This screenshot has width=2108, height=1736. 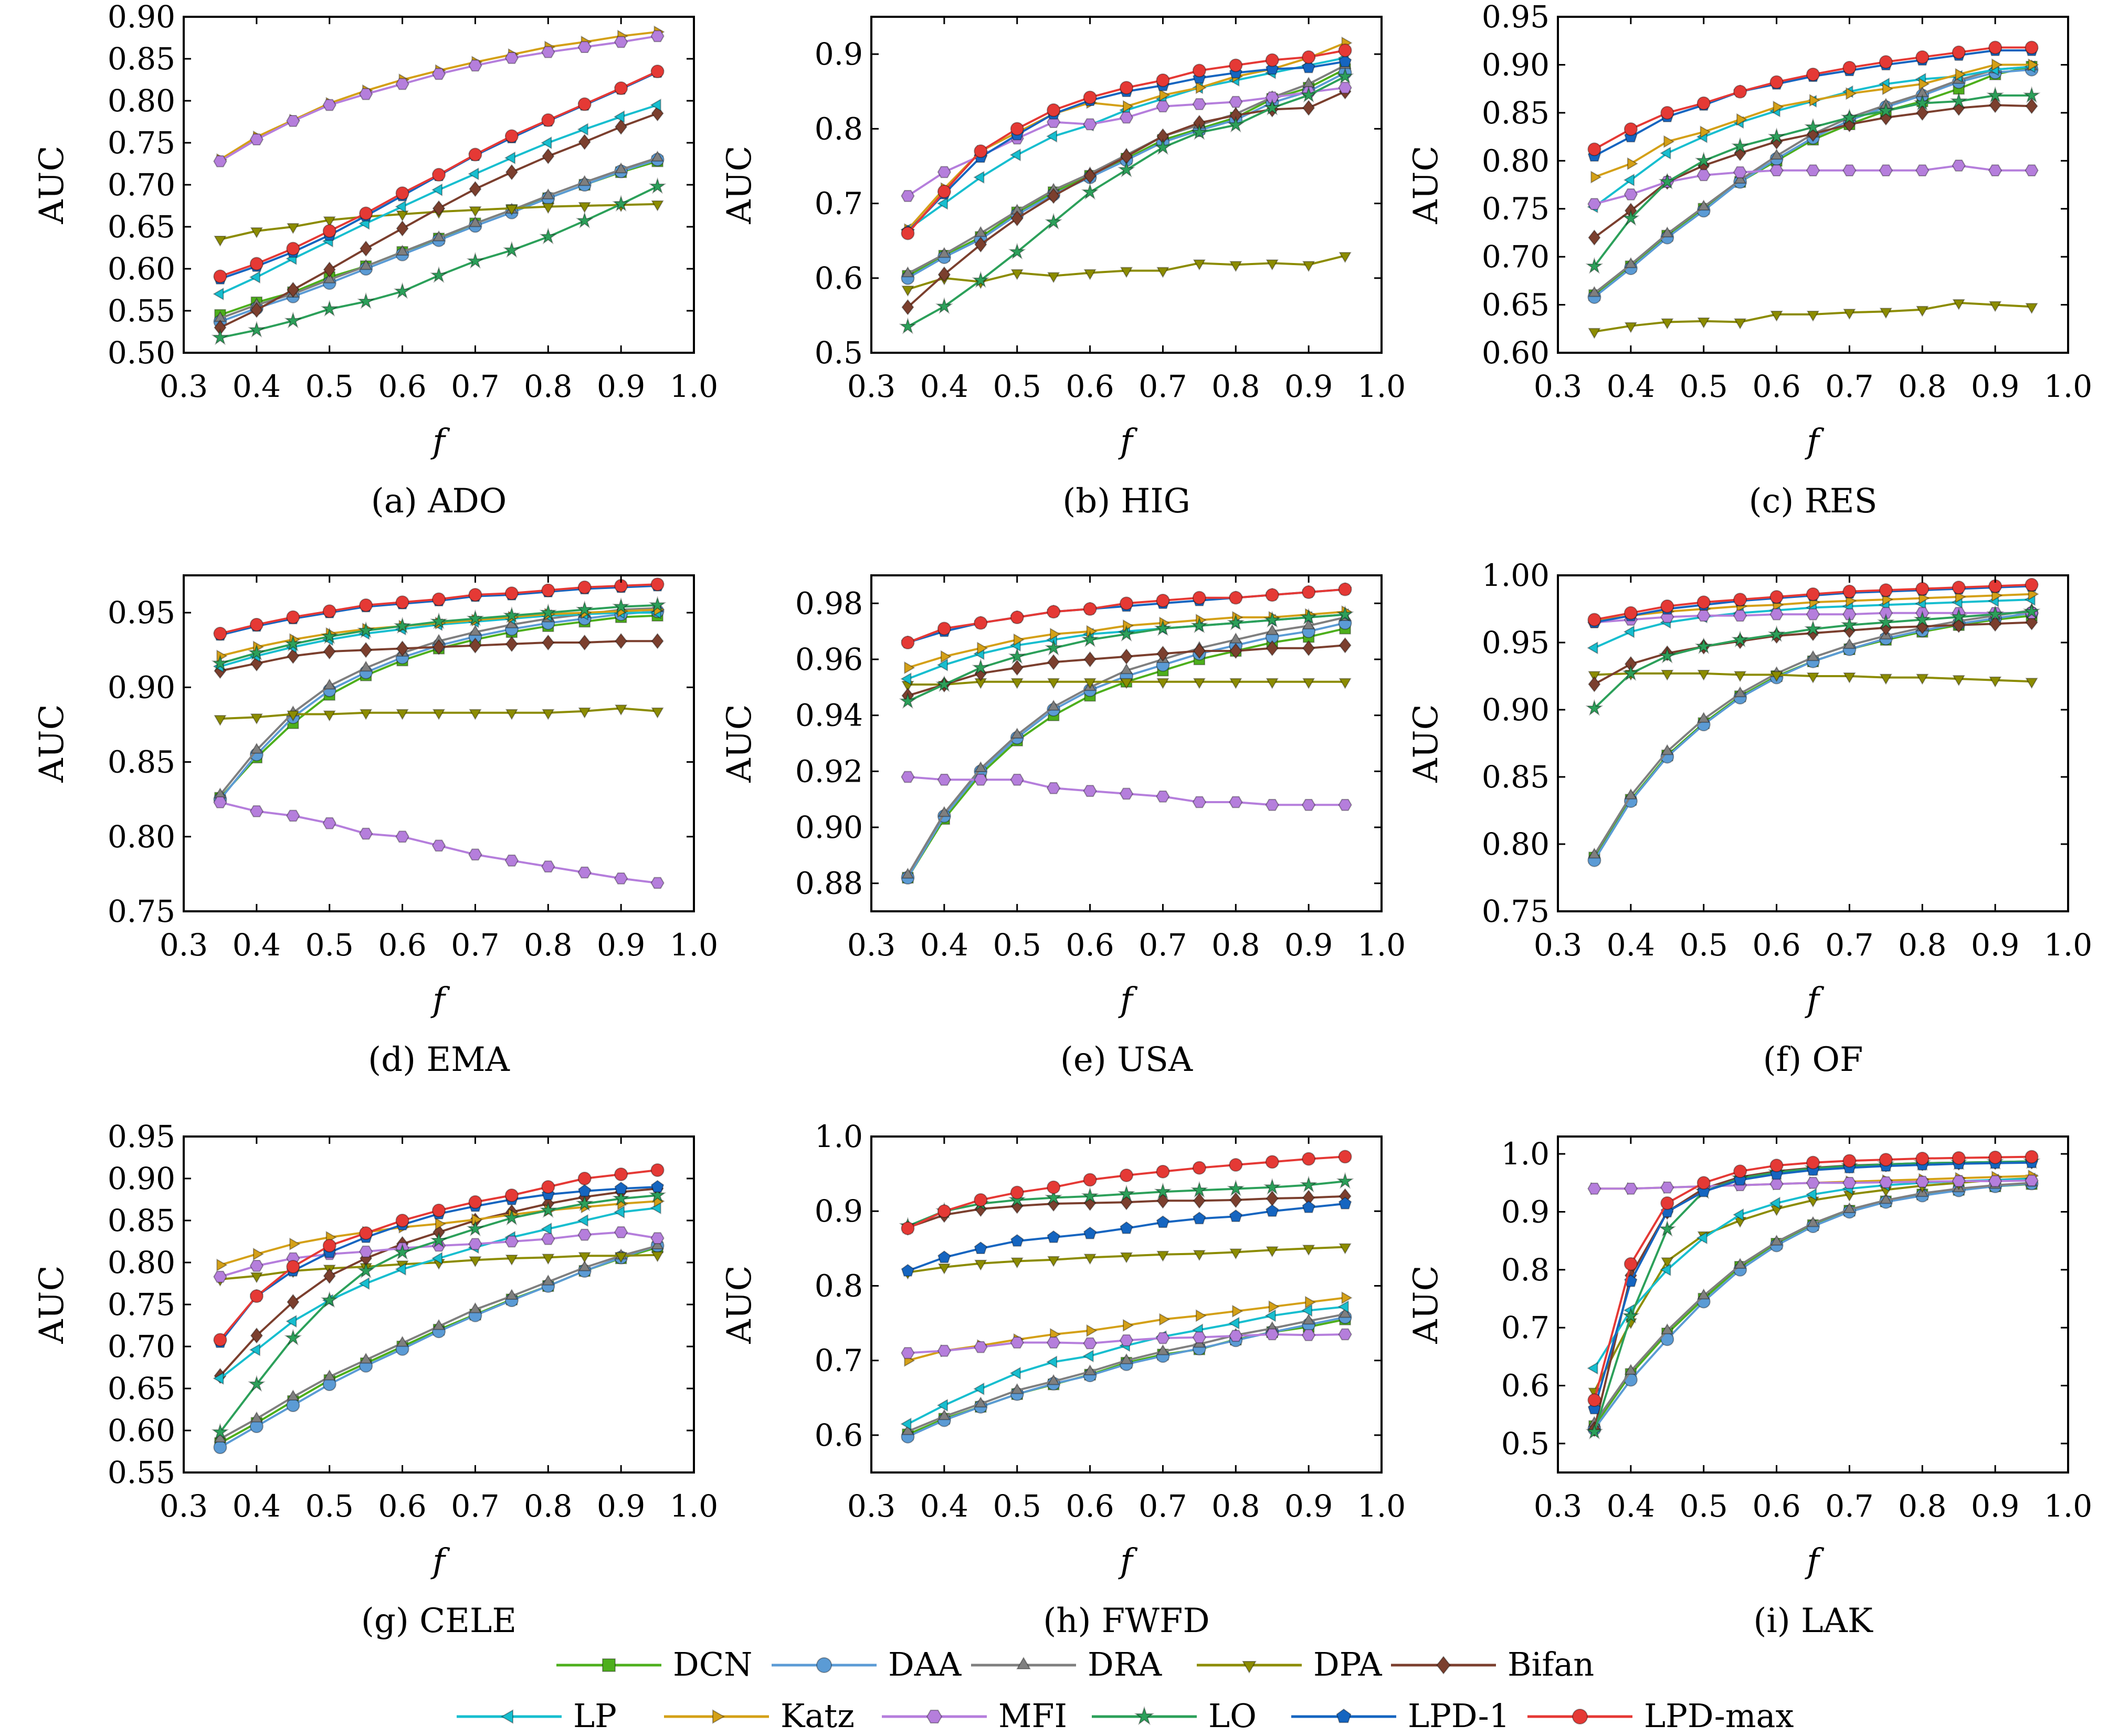 What do you see at coordinates (1922, 1506) in the screenshot?
I see `x-tick-label: 0.8` at bounding box center [1922, 1506].